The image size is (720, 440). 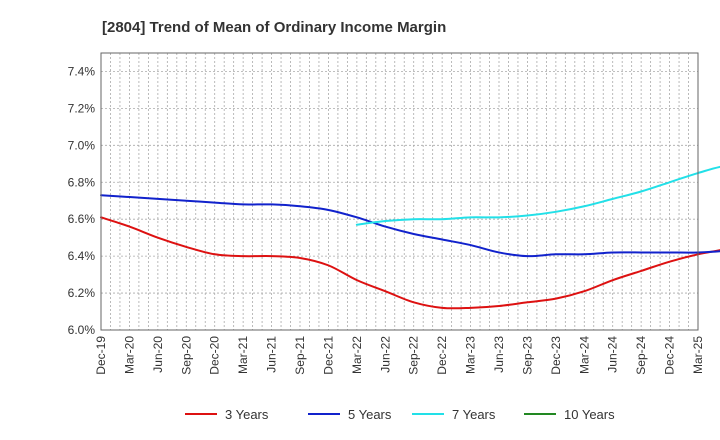 I want to click on x-tick-label: Dec-24, so click(x=670, y=355).